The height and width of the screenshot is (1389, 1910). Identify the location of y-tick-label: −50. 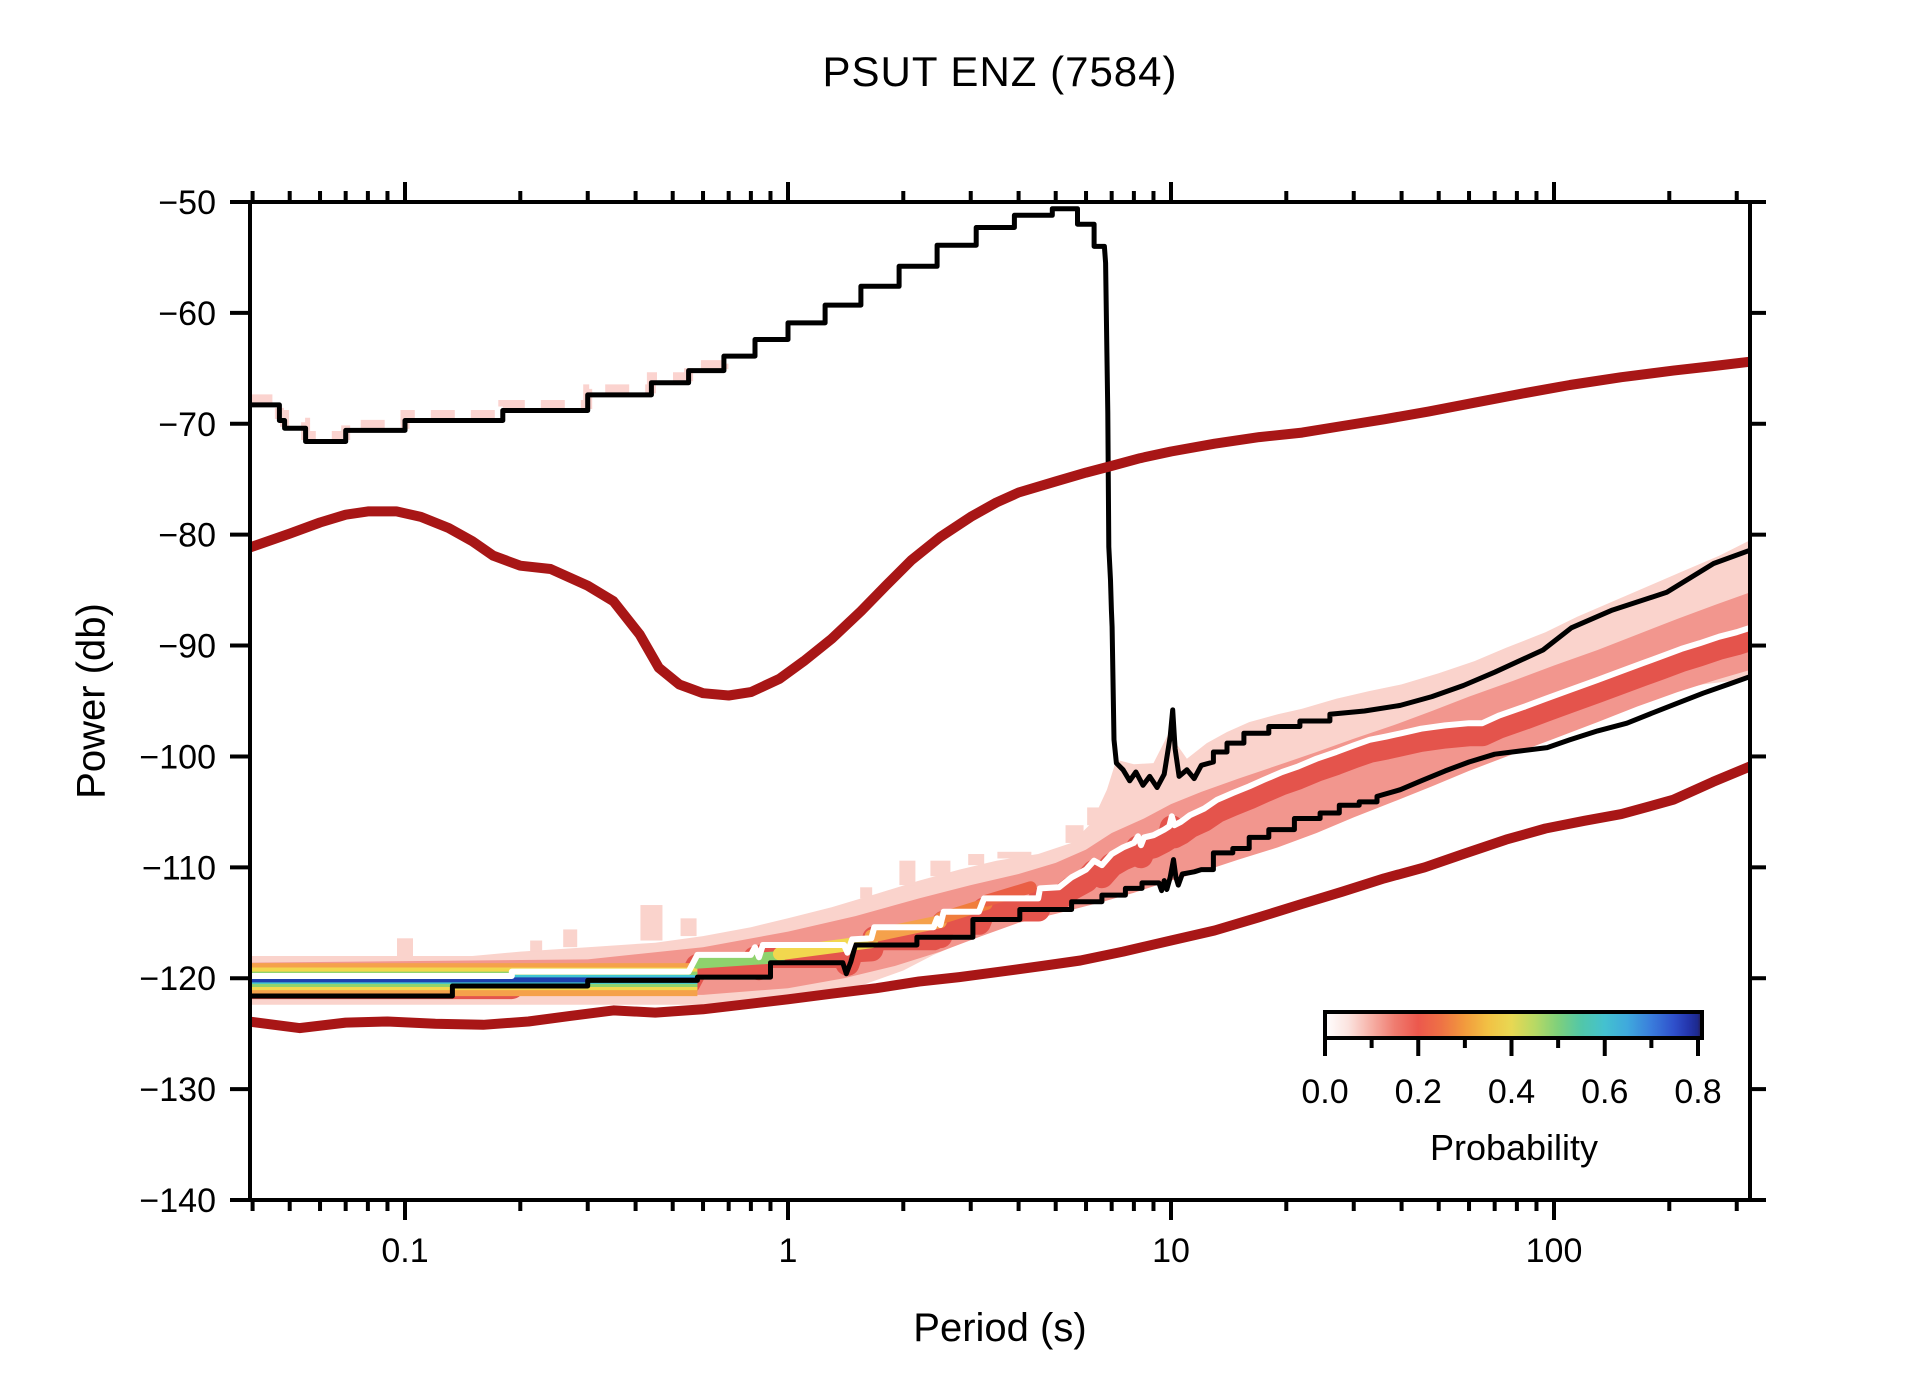
(187, 203).